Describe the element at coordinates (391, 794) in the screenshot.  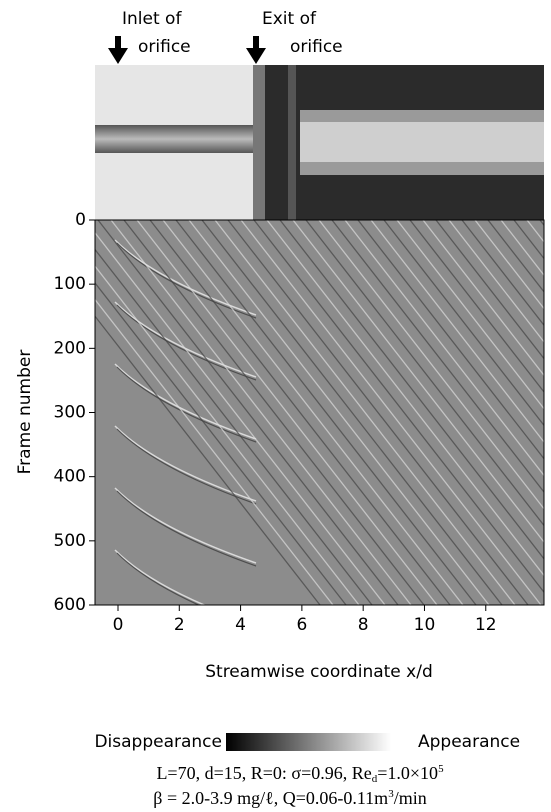
I see `caption-part: 3` at that location.